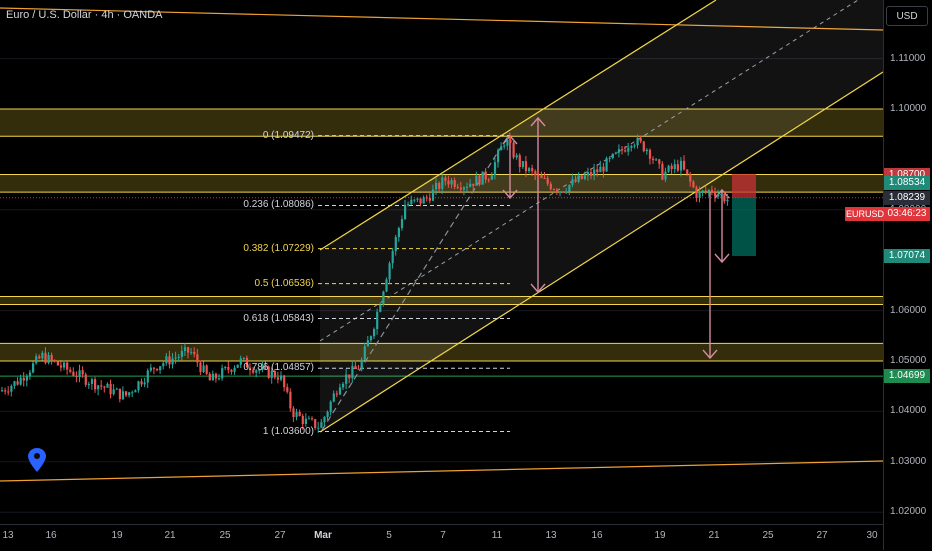 The width and height of the screenshot is (932, 551). What do you see at coordinates (389, 535) in the screenshot?
I see `time-tick-label: 5` at bounding box center [389, 535].